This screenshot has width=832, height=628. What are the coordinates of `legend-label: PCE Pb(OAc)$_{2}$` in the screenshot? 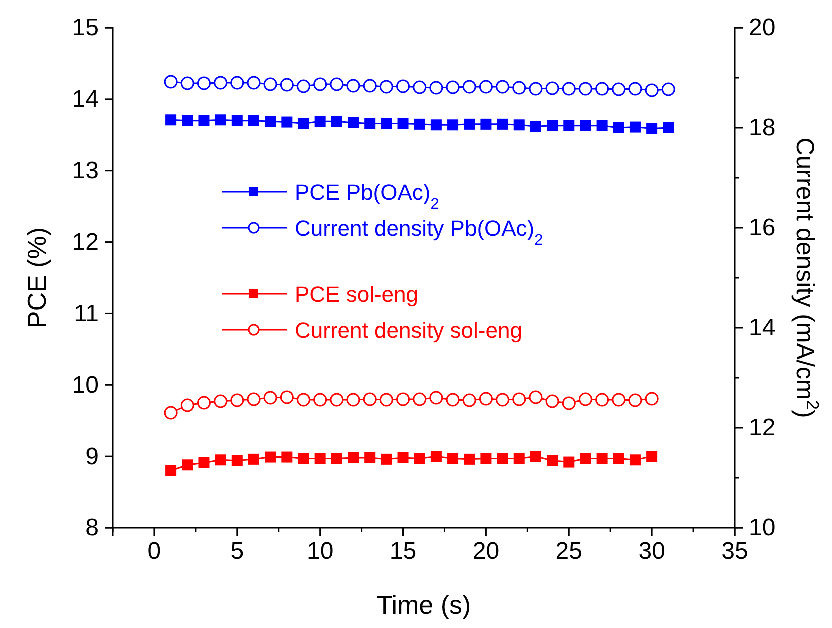 It's located at (367, 196).